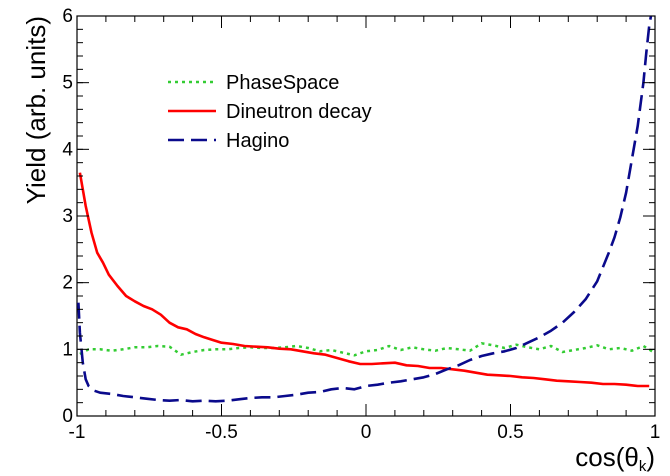 The height and width of the screenshot is (476, 670). Describe the element at coordinates (655, 432) in the screenshot. I see `x-tick-label: 1` at that location.